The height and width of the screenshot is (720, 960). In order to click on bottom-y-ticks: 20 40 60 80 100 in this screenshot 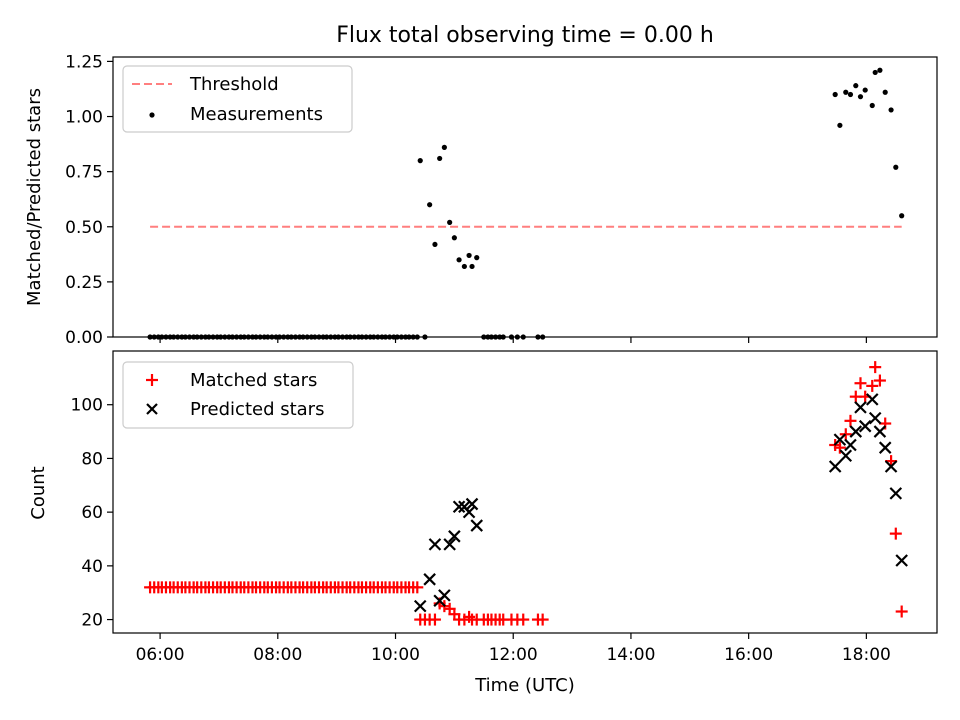, I will do `click(92, 513)`.